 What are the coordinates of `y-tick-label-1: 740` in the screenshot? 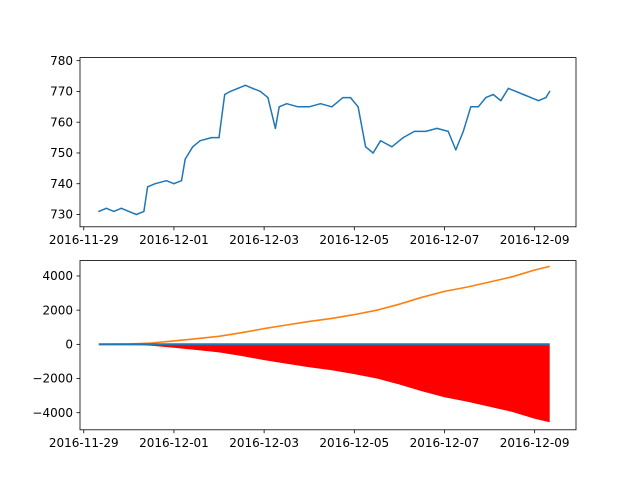 It's located at (61, 184).